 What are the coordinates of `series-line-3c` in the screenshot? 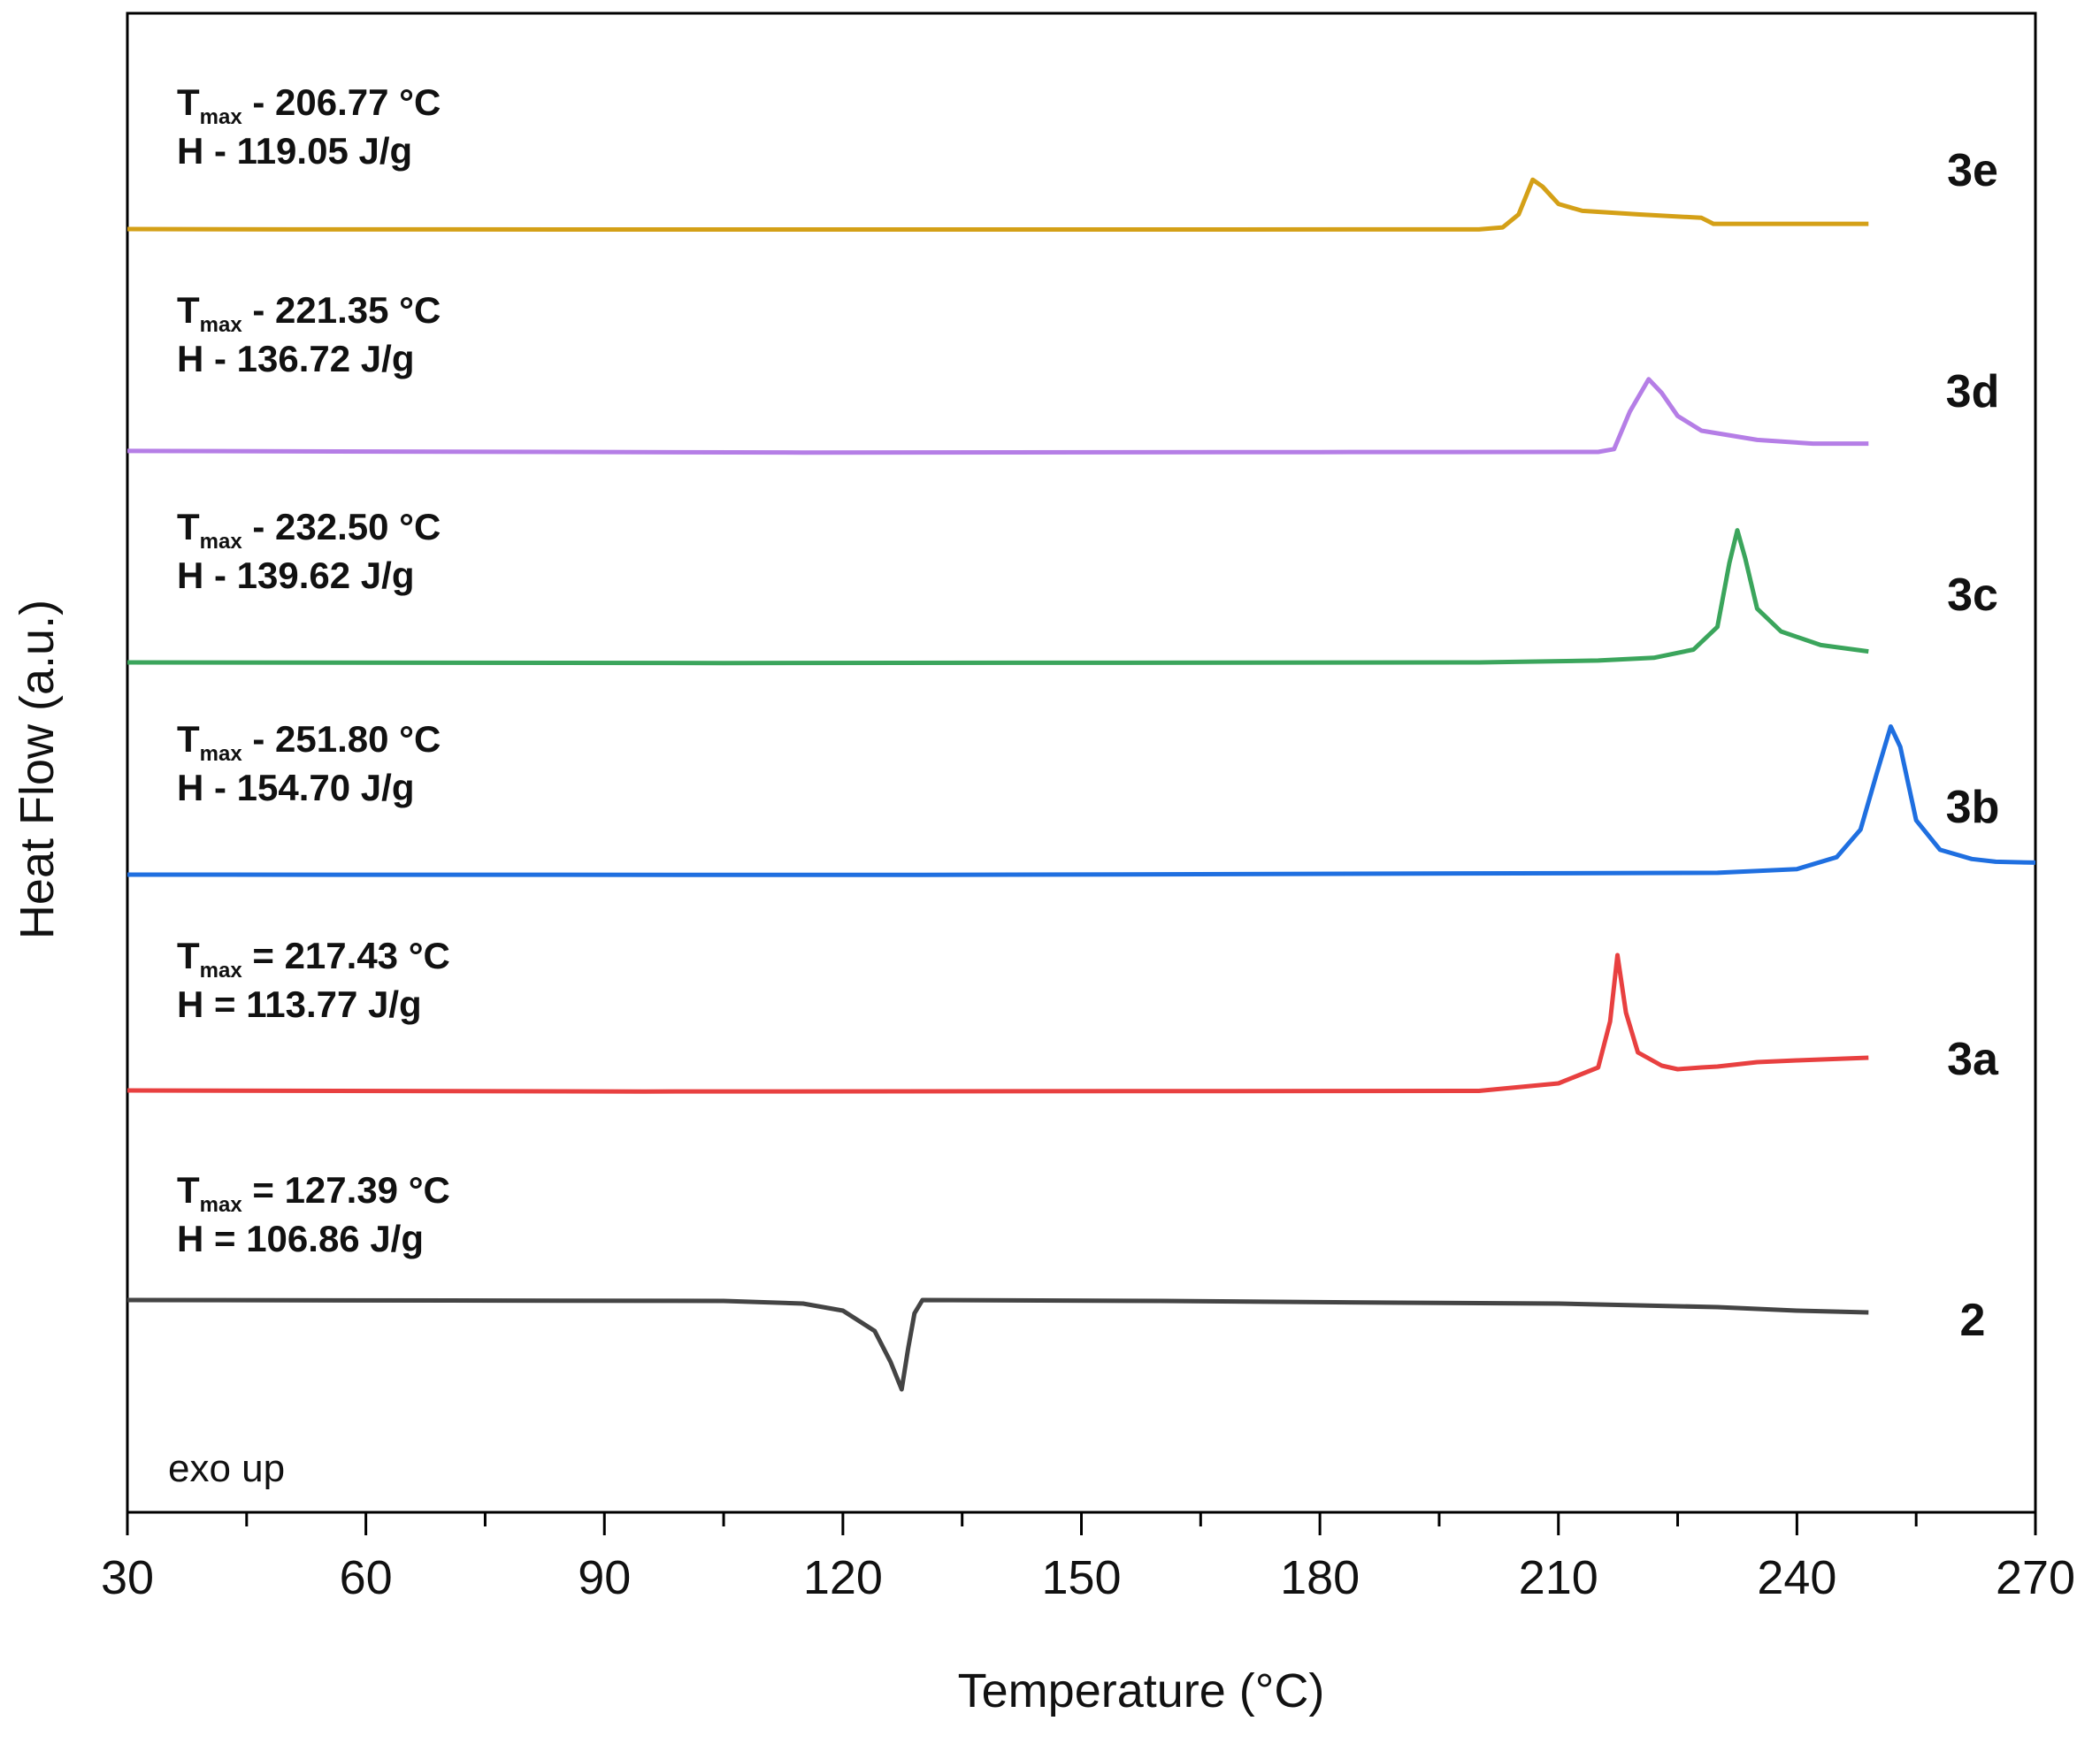 It's located at (997, 597).